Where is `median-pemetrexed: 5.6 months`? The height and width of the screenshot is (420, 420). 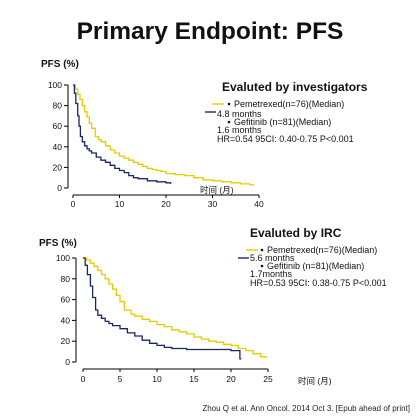 median-pemetrexed: 5.6 months is located at coordinates (272, 258).